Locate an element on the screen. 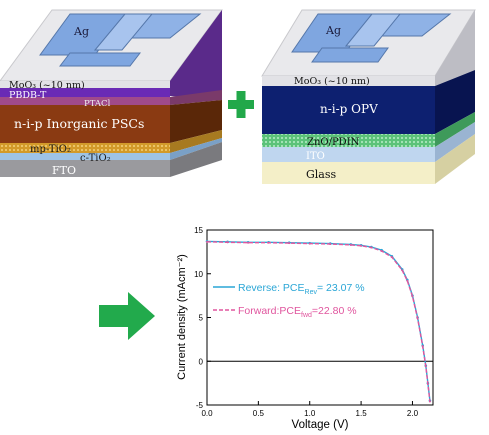 This screenshot has height=435, width=489. psc-mp-tio2-label: mp-TiO₂ is located at coordinates (50, 149).